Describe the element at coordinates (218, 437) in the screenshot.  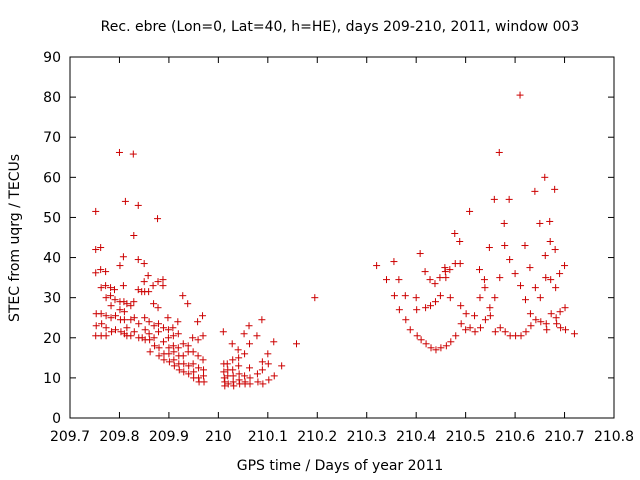
I see `x-tick-label: 210` at that location.